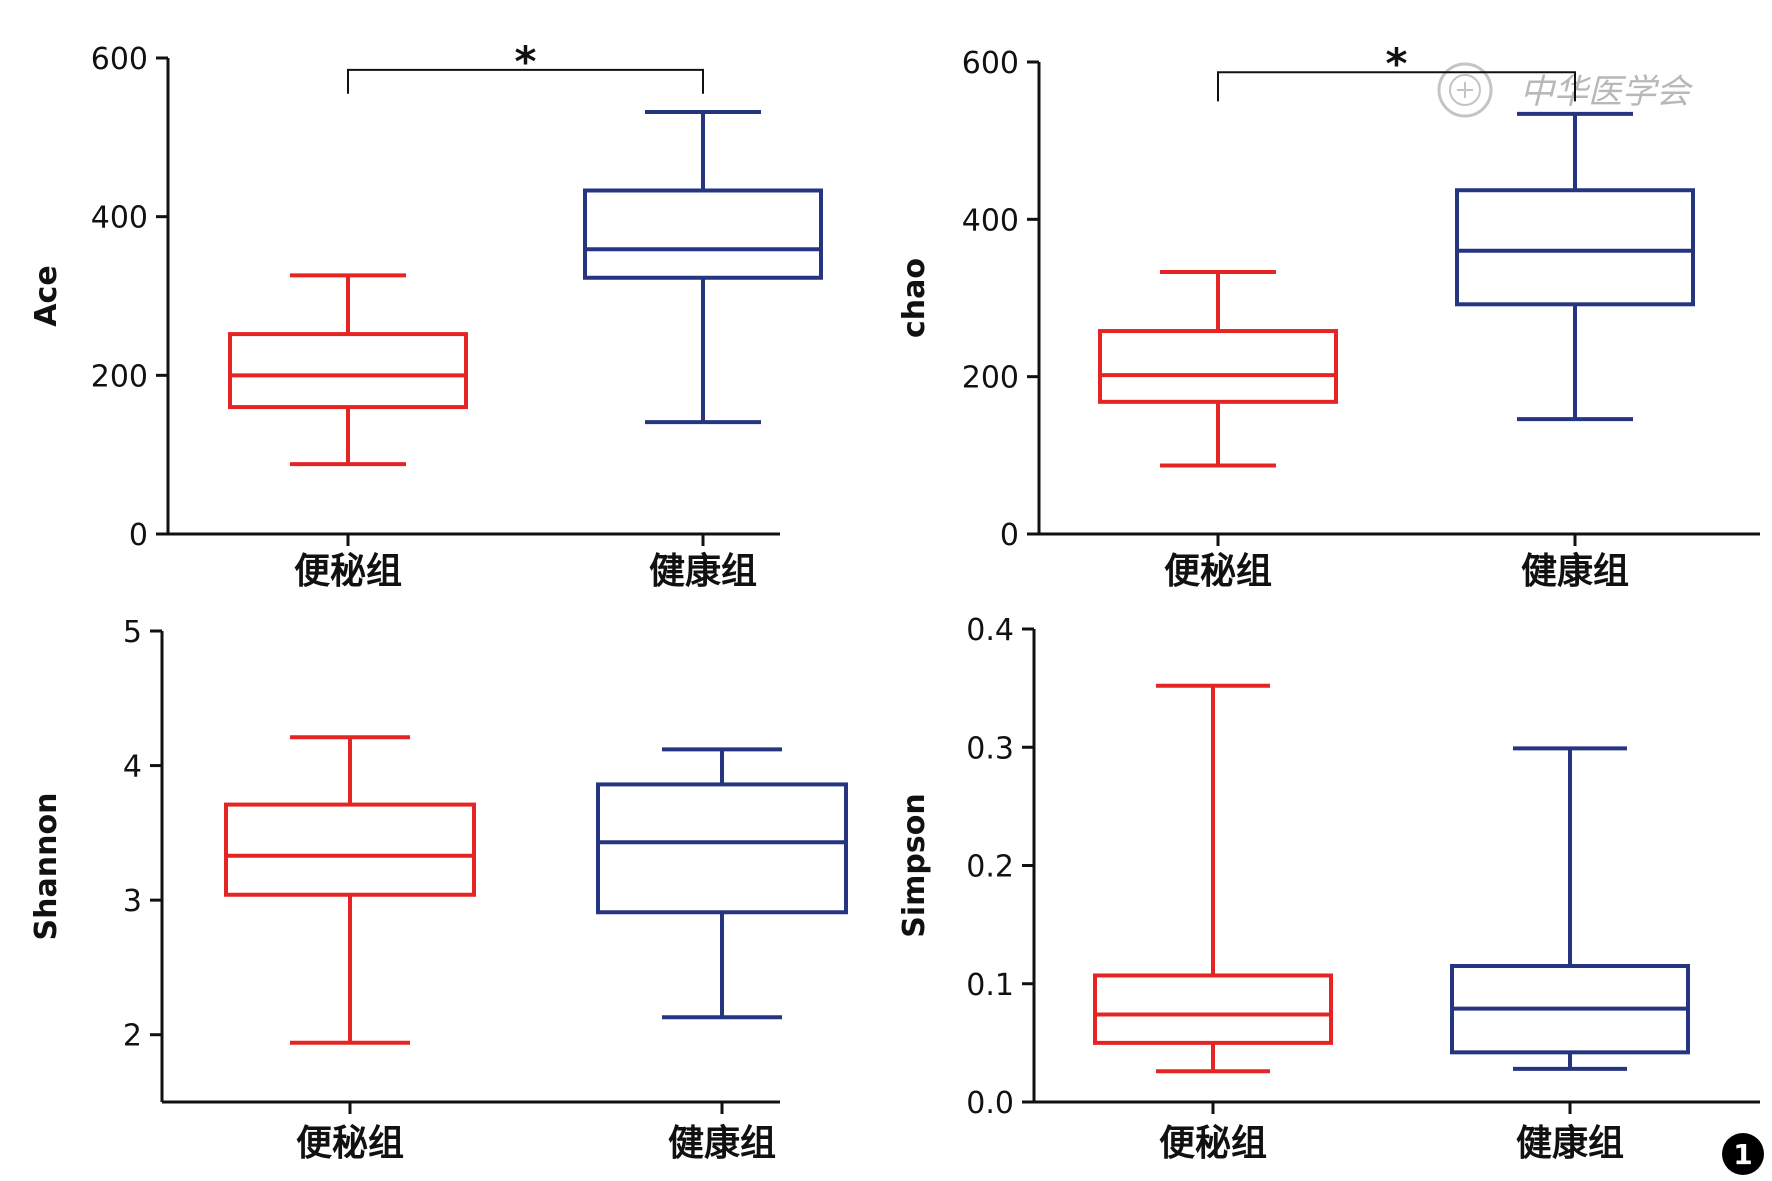 The image size is (1772, 1181). What do you see at coordinates (990, 748) in the screenshot?
I see `y-tick-label: 0.3` at bounding box center [990, 748].